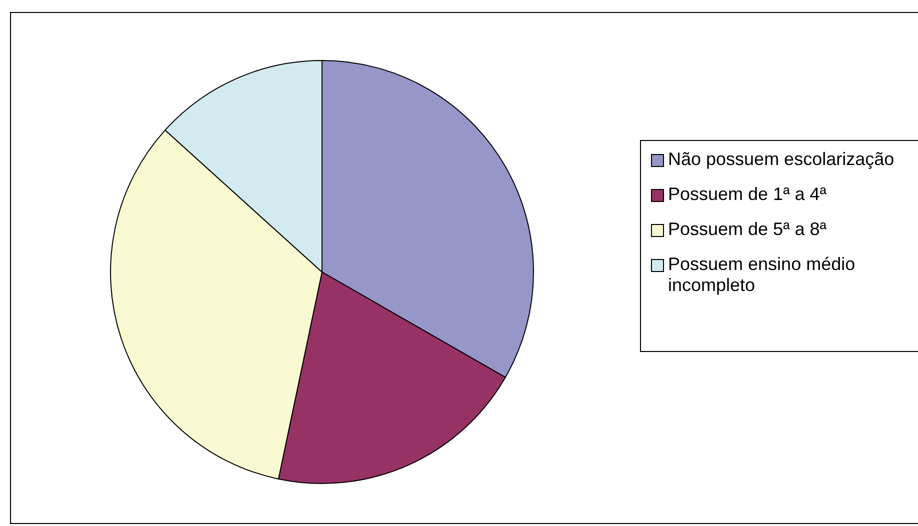 This screenshot has width=918, height=526. I want to click on legend-label: Possuem de 5ª a 8ª, so click(747, 229).